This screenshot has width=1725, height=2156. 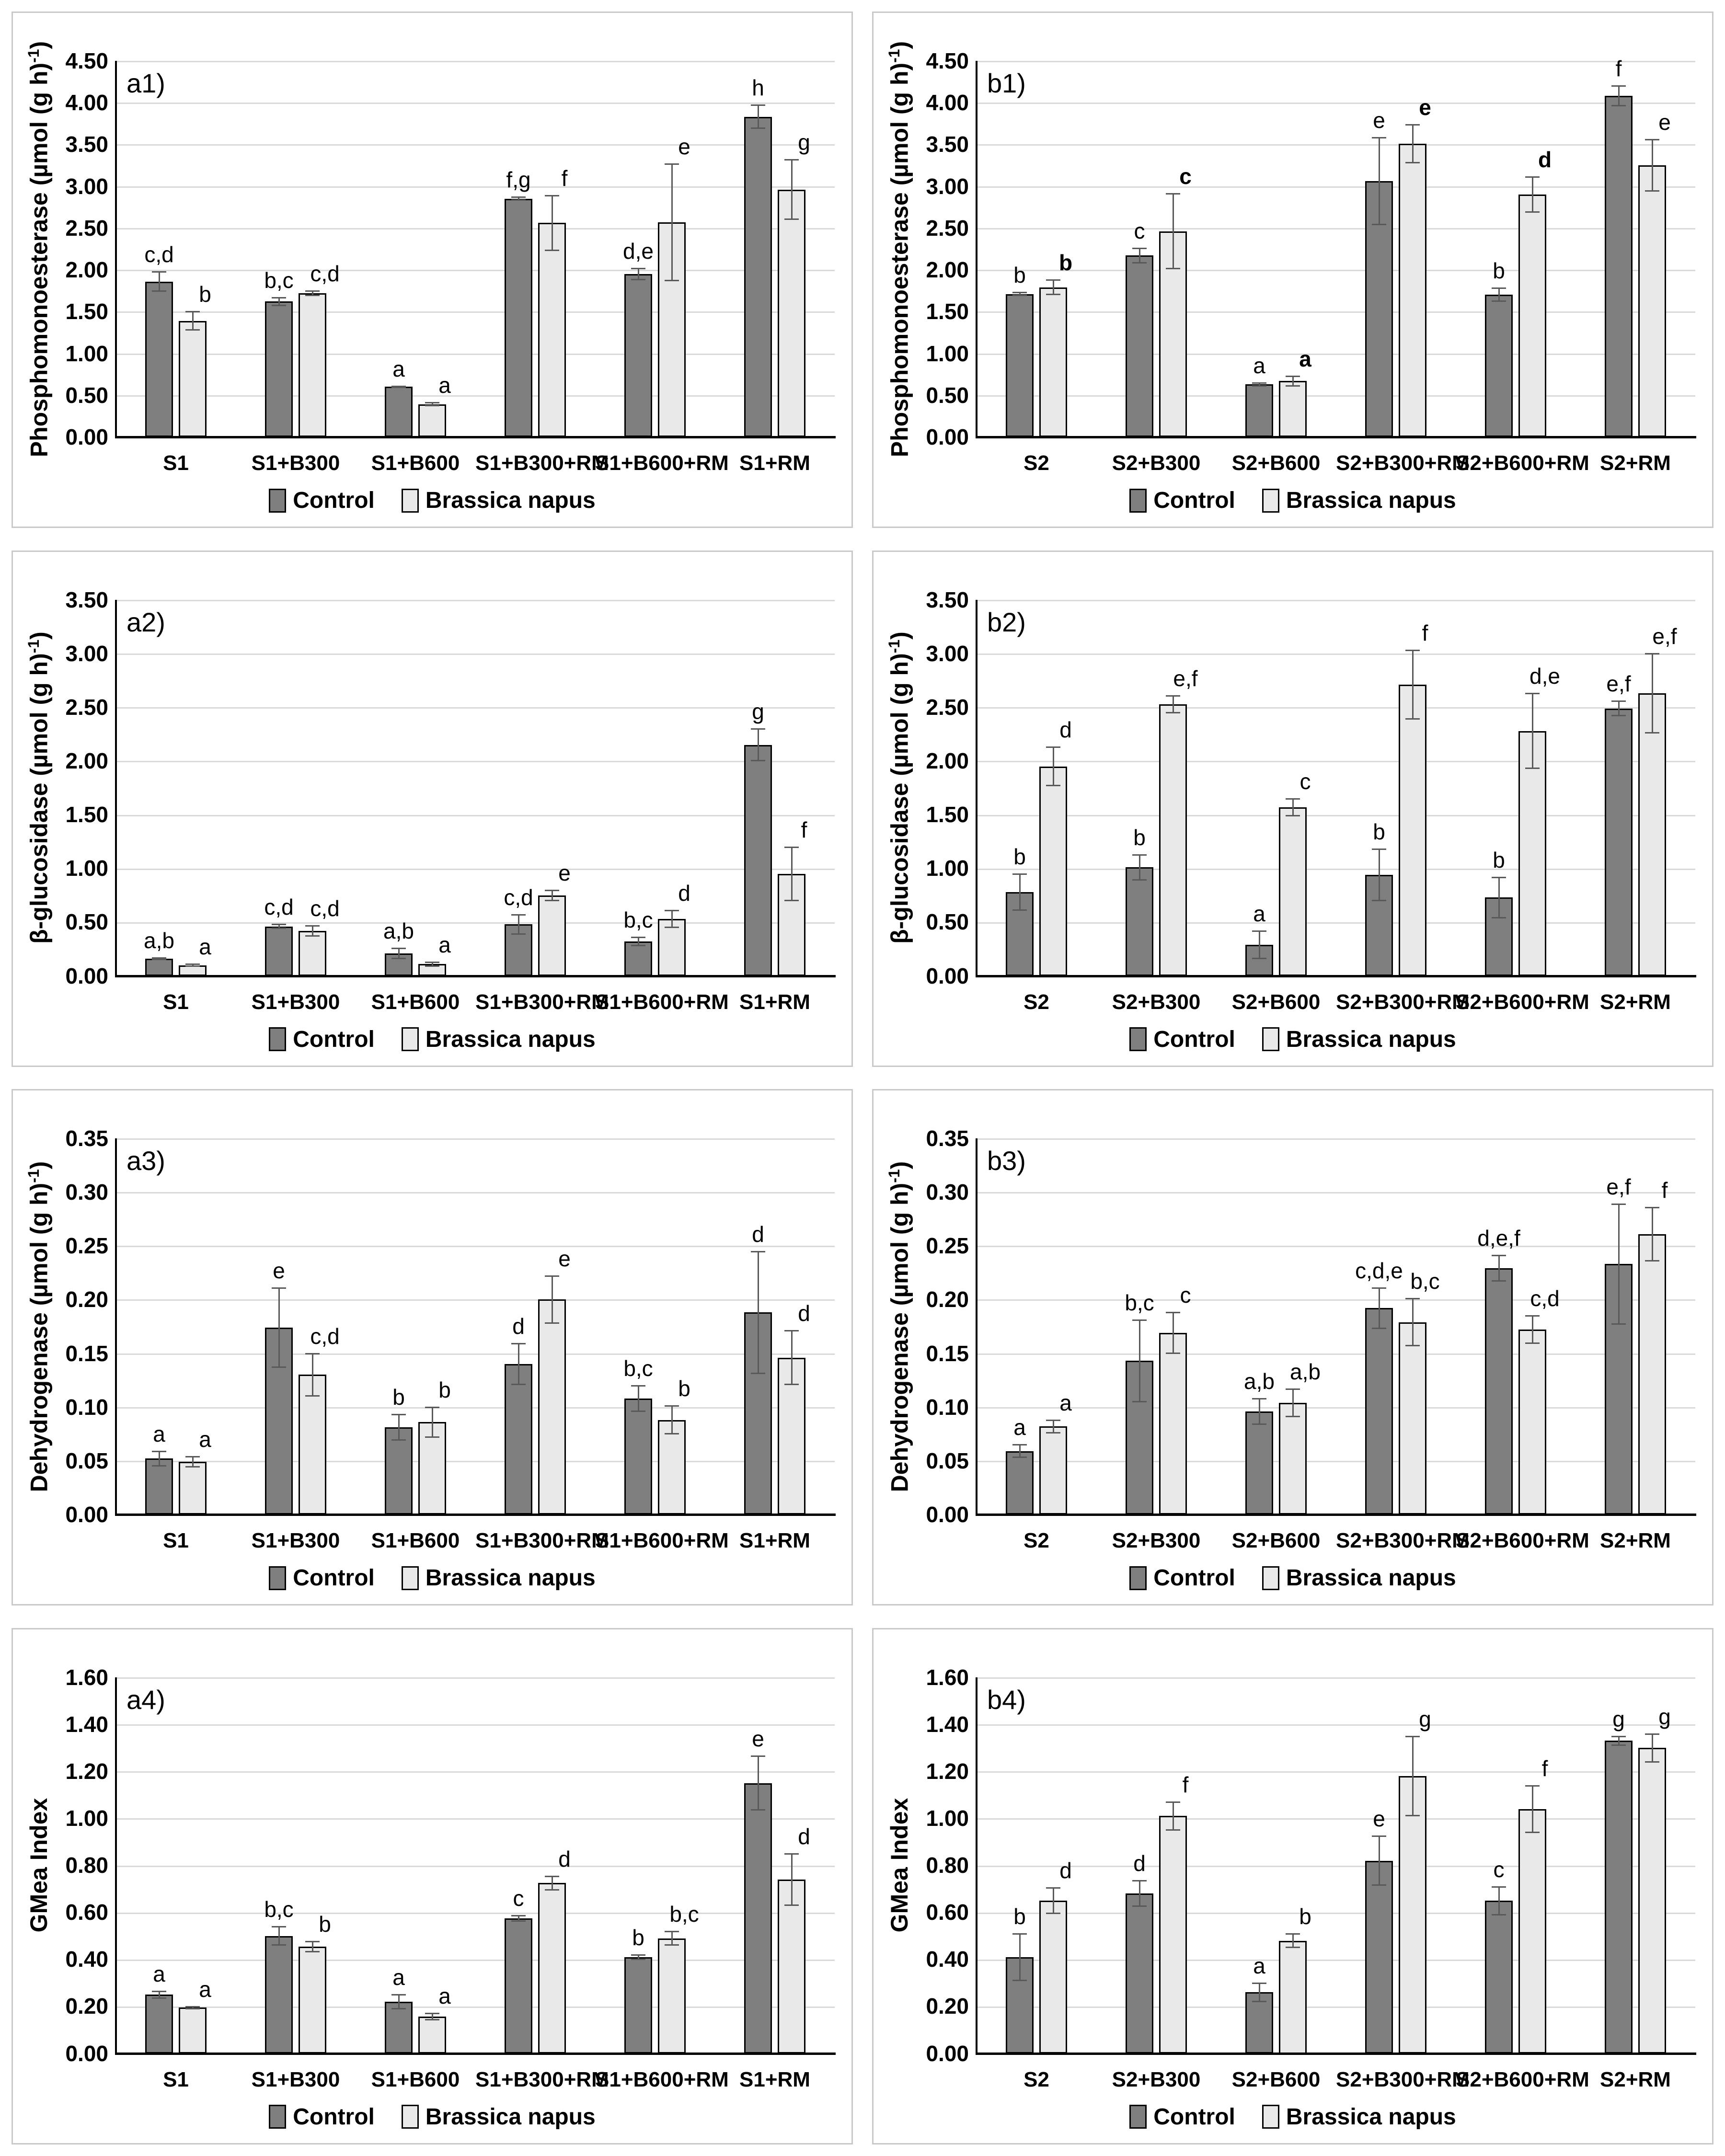 What do you see at coordinates (947, 922) in the screenshot?
I see `y-tick-label: 0.50` at bounding box center [947, 922].